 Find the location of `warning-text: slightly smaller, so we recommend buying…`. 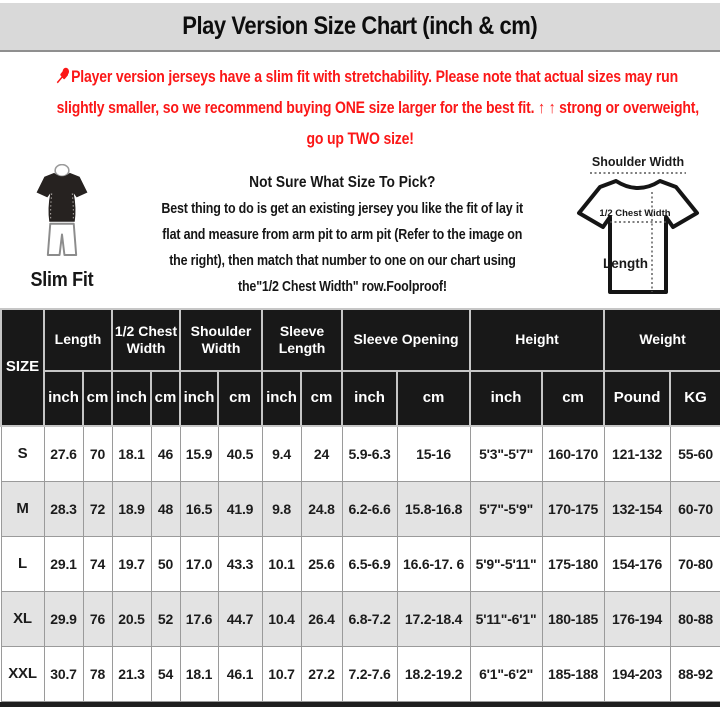

warning-text: slightly smaller, so we recommend buying… is located at coordinates (377, 108).